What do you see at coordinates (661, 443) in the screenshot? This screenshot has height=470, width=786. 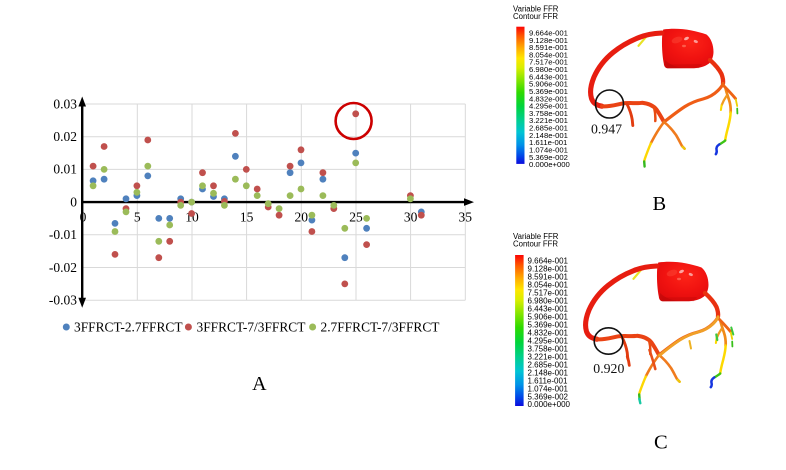 I see `svg-text: C` at bounding box center [661, 443].